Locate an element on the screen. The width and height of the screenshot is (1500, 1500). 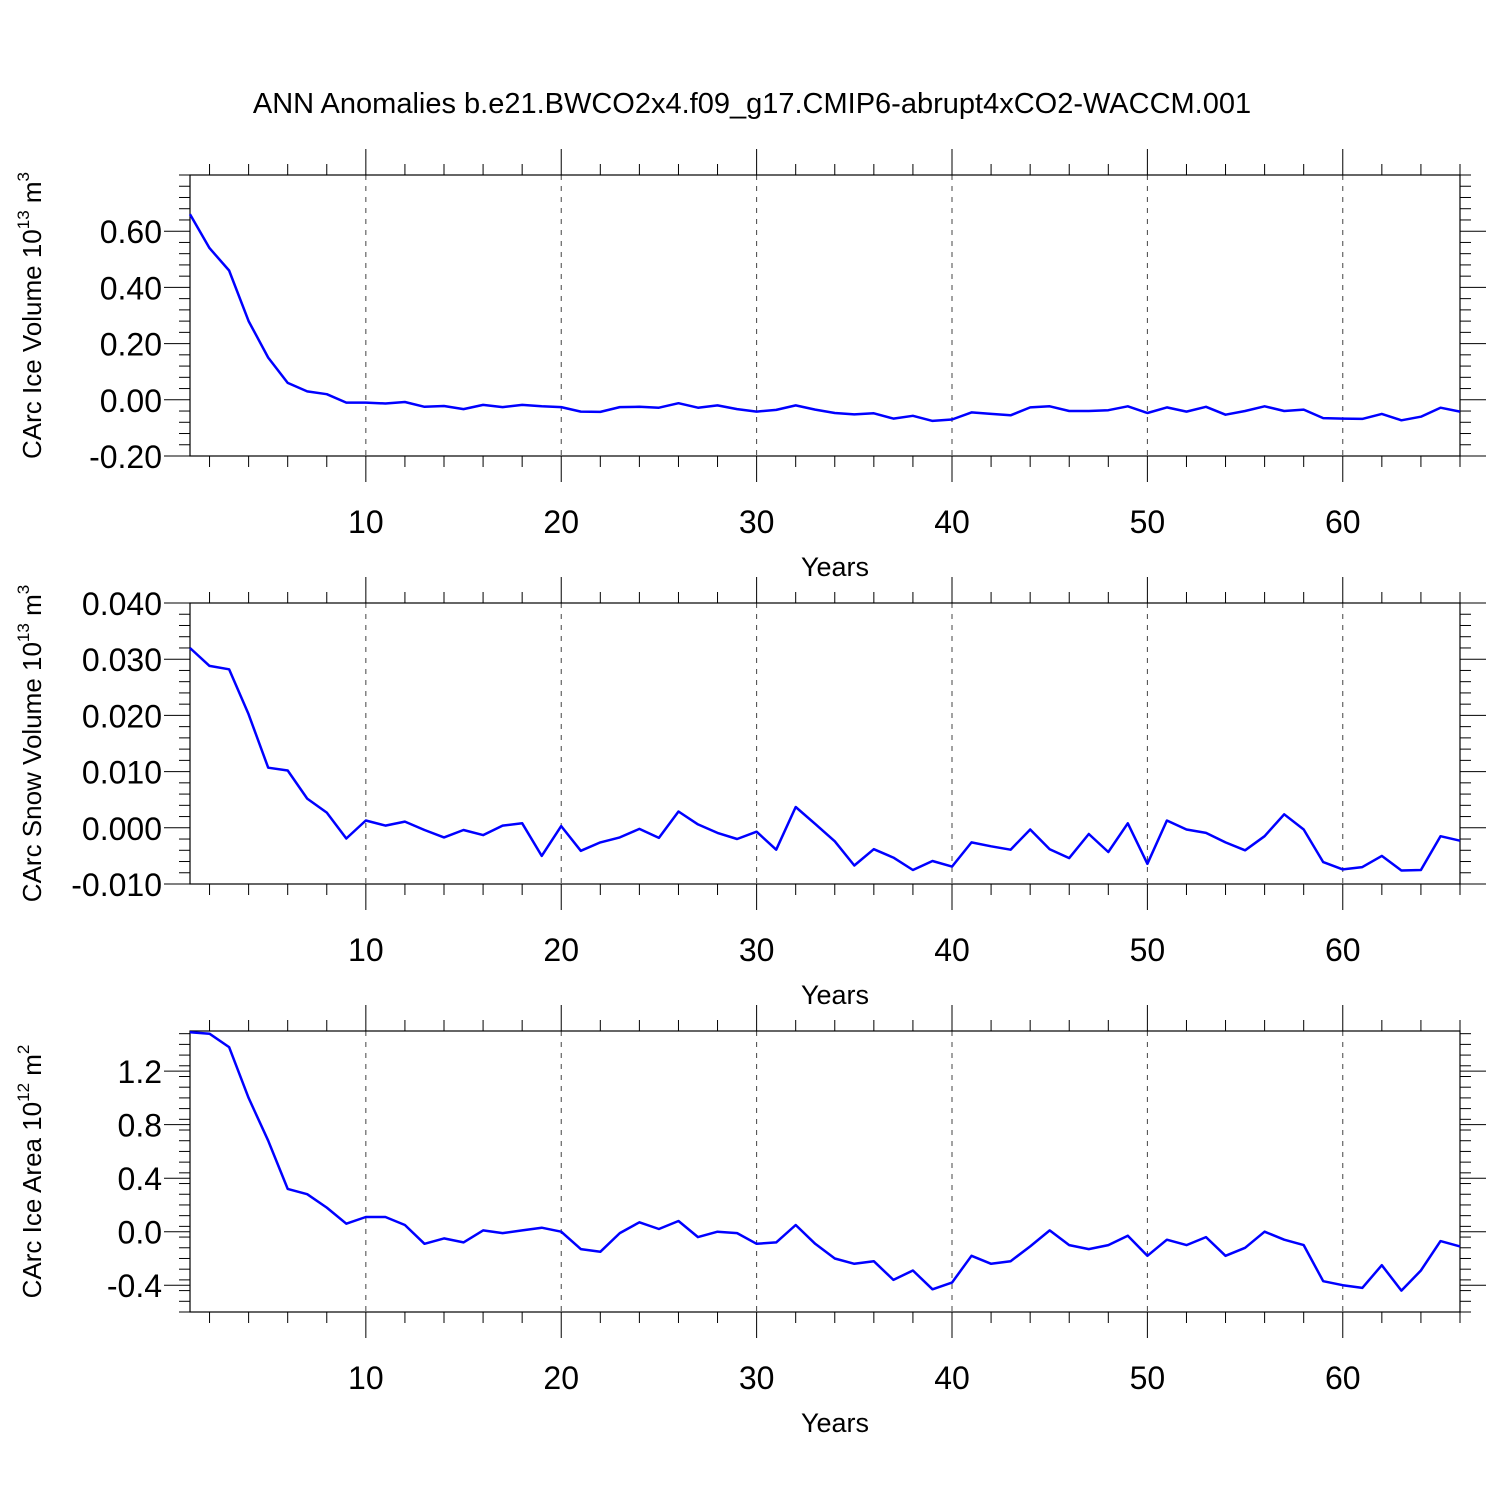
y-tick-label: 0.00 is located at coordinates (131, 401).